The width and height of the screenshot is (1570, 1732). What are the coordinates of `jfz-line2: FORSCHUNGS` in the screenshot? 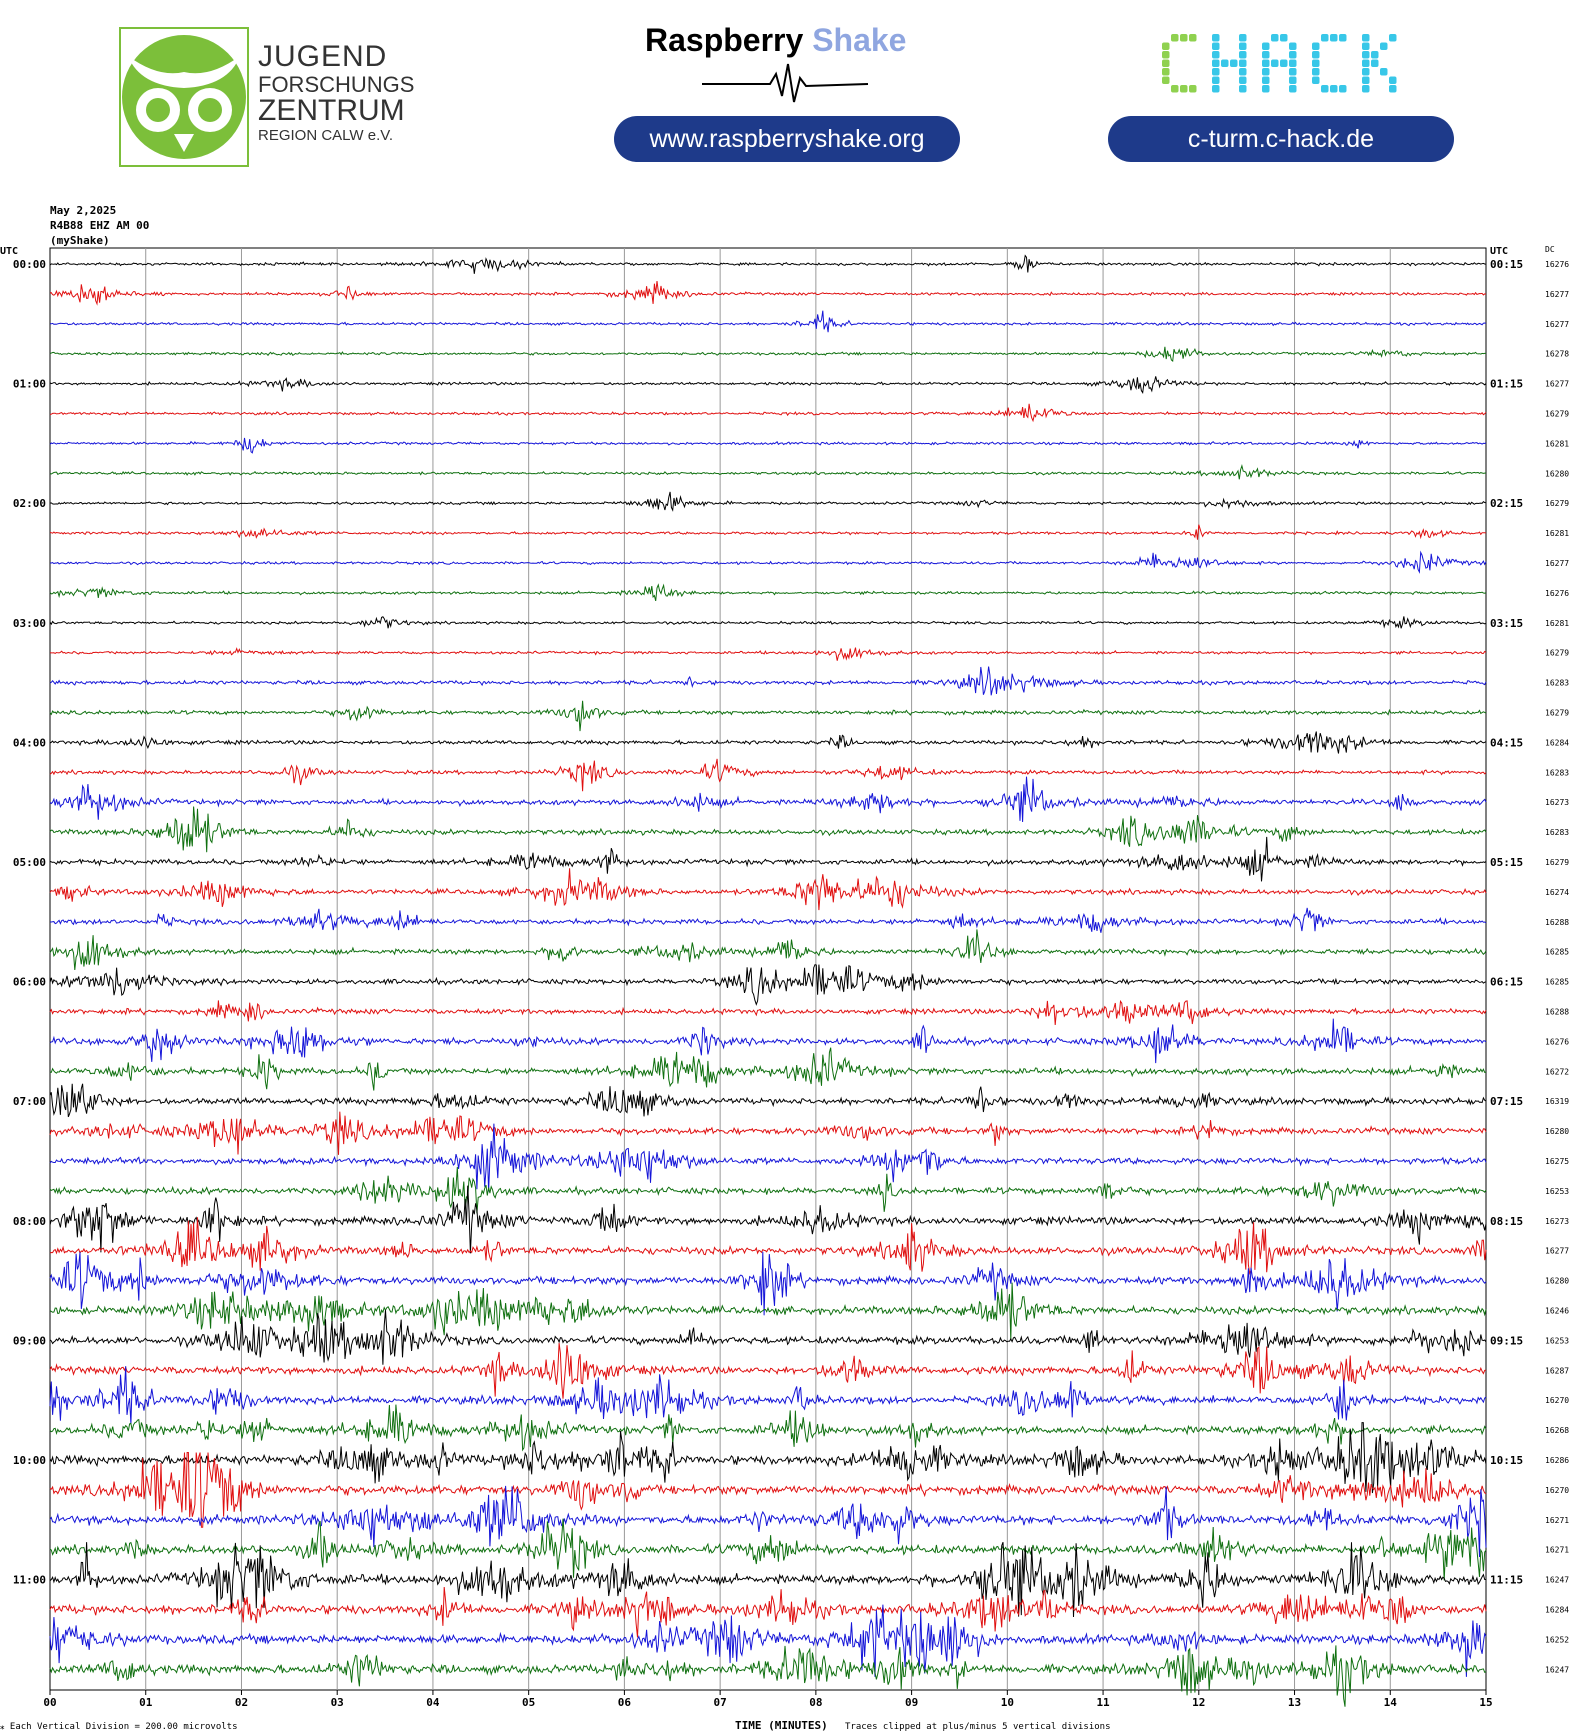 It's located at (336, 84).